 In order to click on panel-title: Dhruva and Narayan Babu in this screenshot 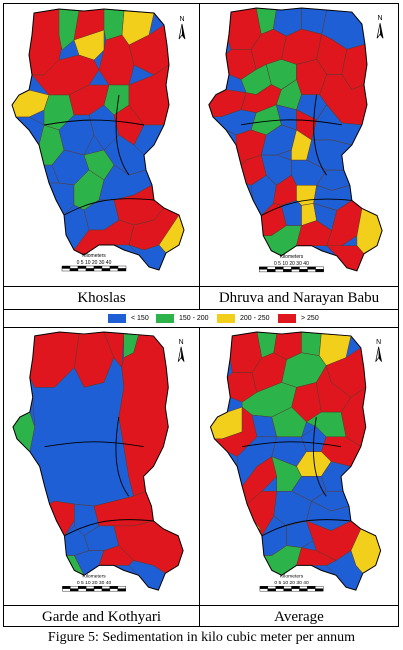, I will do `click(299, 298)`.